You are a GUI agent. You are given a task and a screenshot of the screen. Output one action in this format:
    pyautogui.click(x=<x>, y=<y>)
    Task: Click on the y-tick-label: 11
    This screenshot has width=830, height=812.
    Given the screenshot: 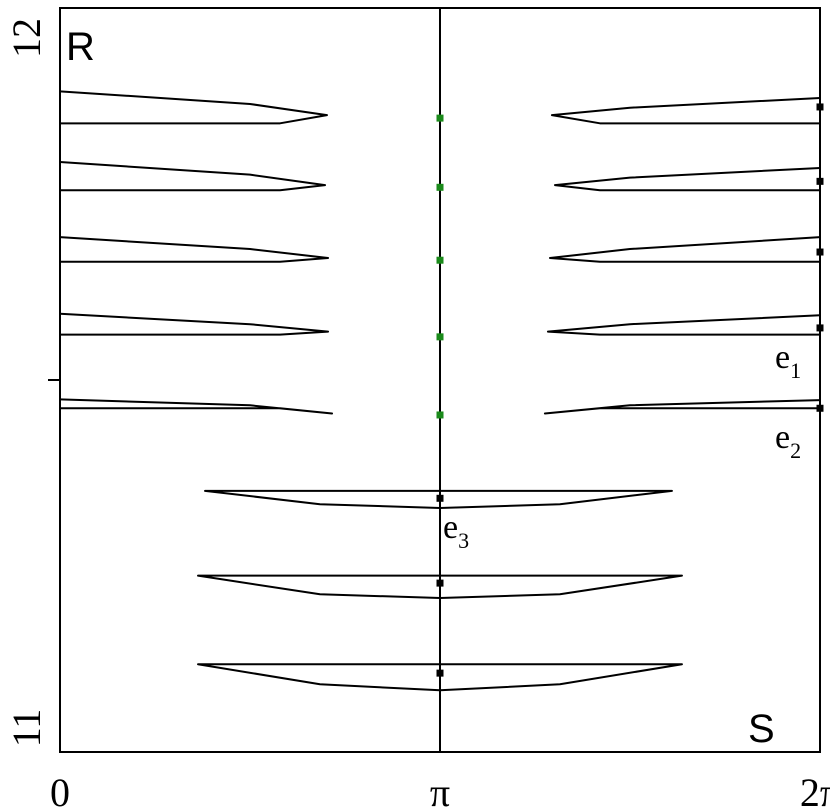 What is the action you would take?
    pyautogui.click(x=26, y=728)
    